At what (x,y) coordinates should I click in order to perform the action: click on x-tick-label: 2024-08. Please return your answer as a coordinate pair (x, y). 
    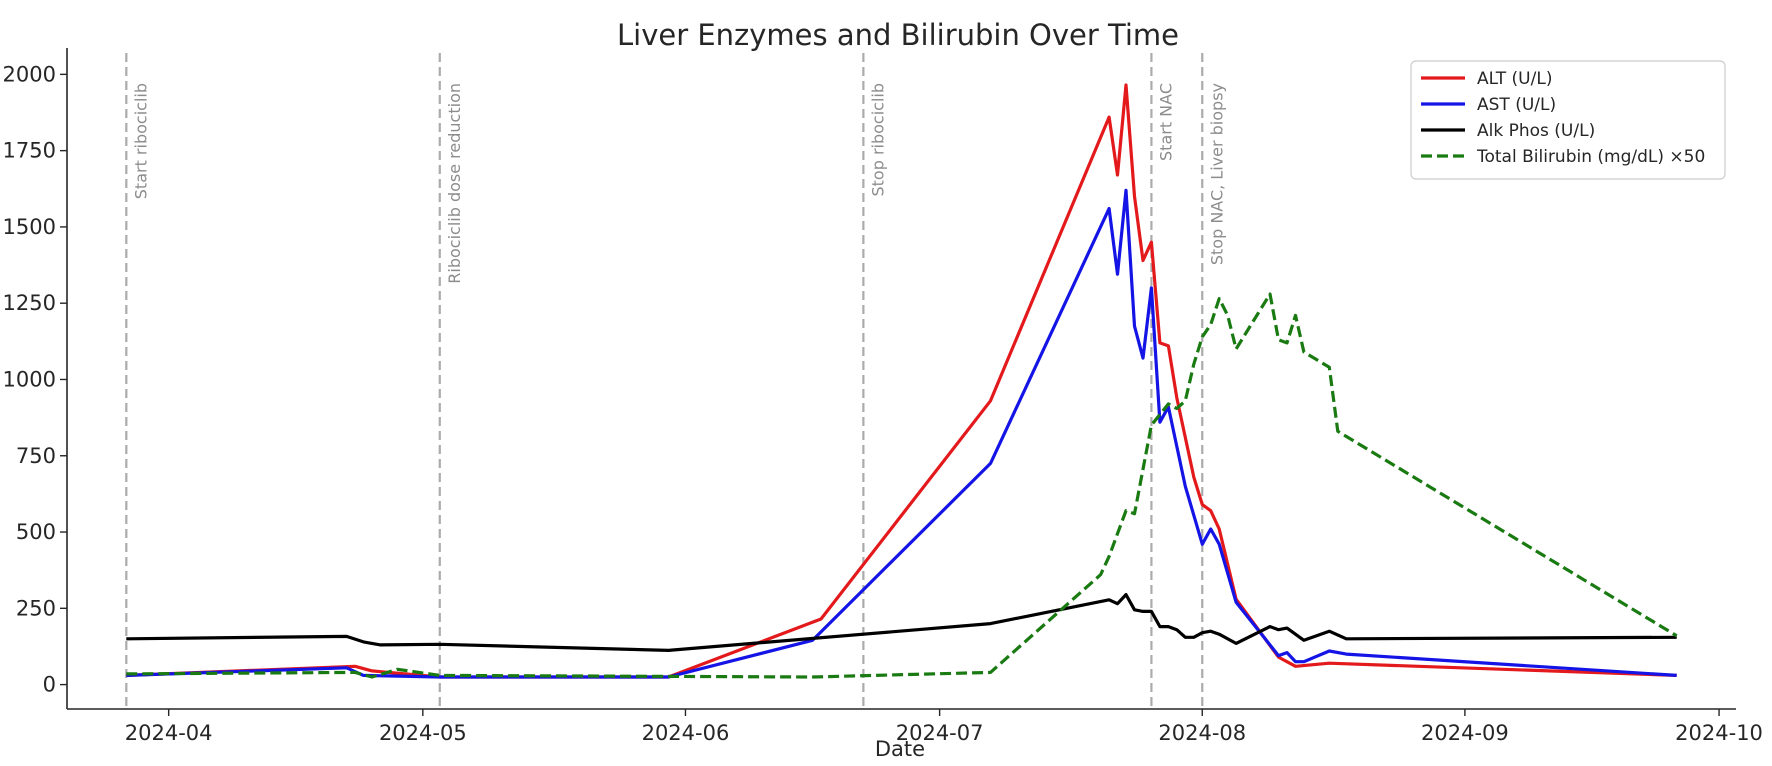
    Looking at the image, I should click on (1202, 733).